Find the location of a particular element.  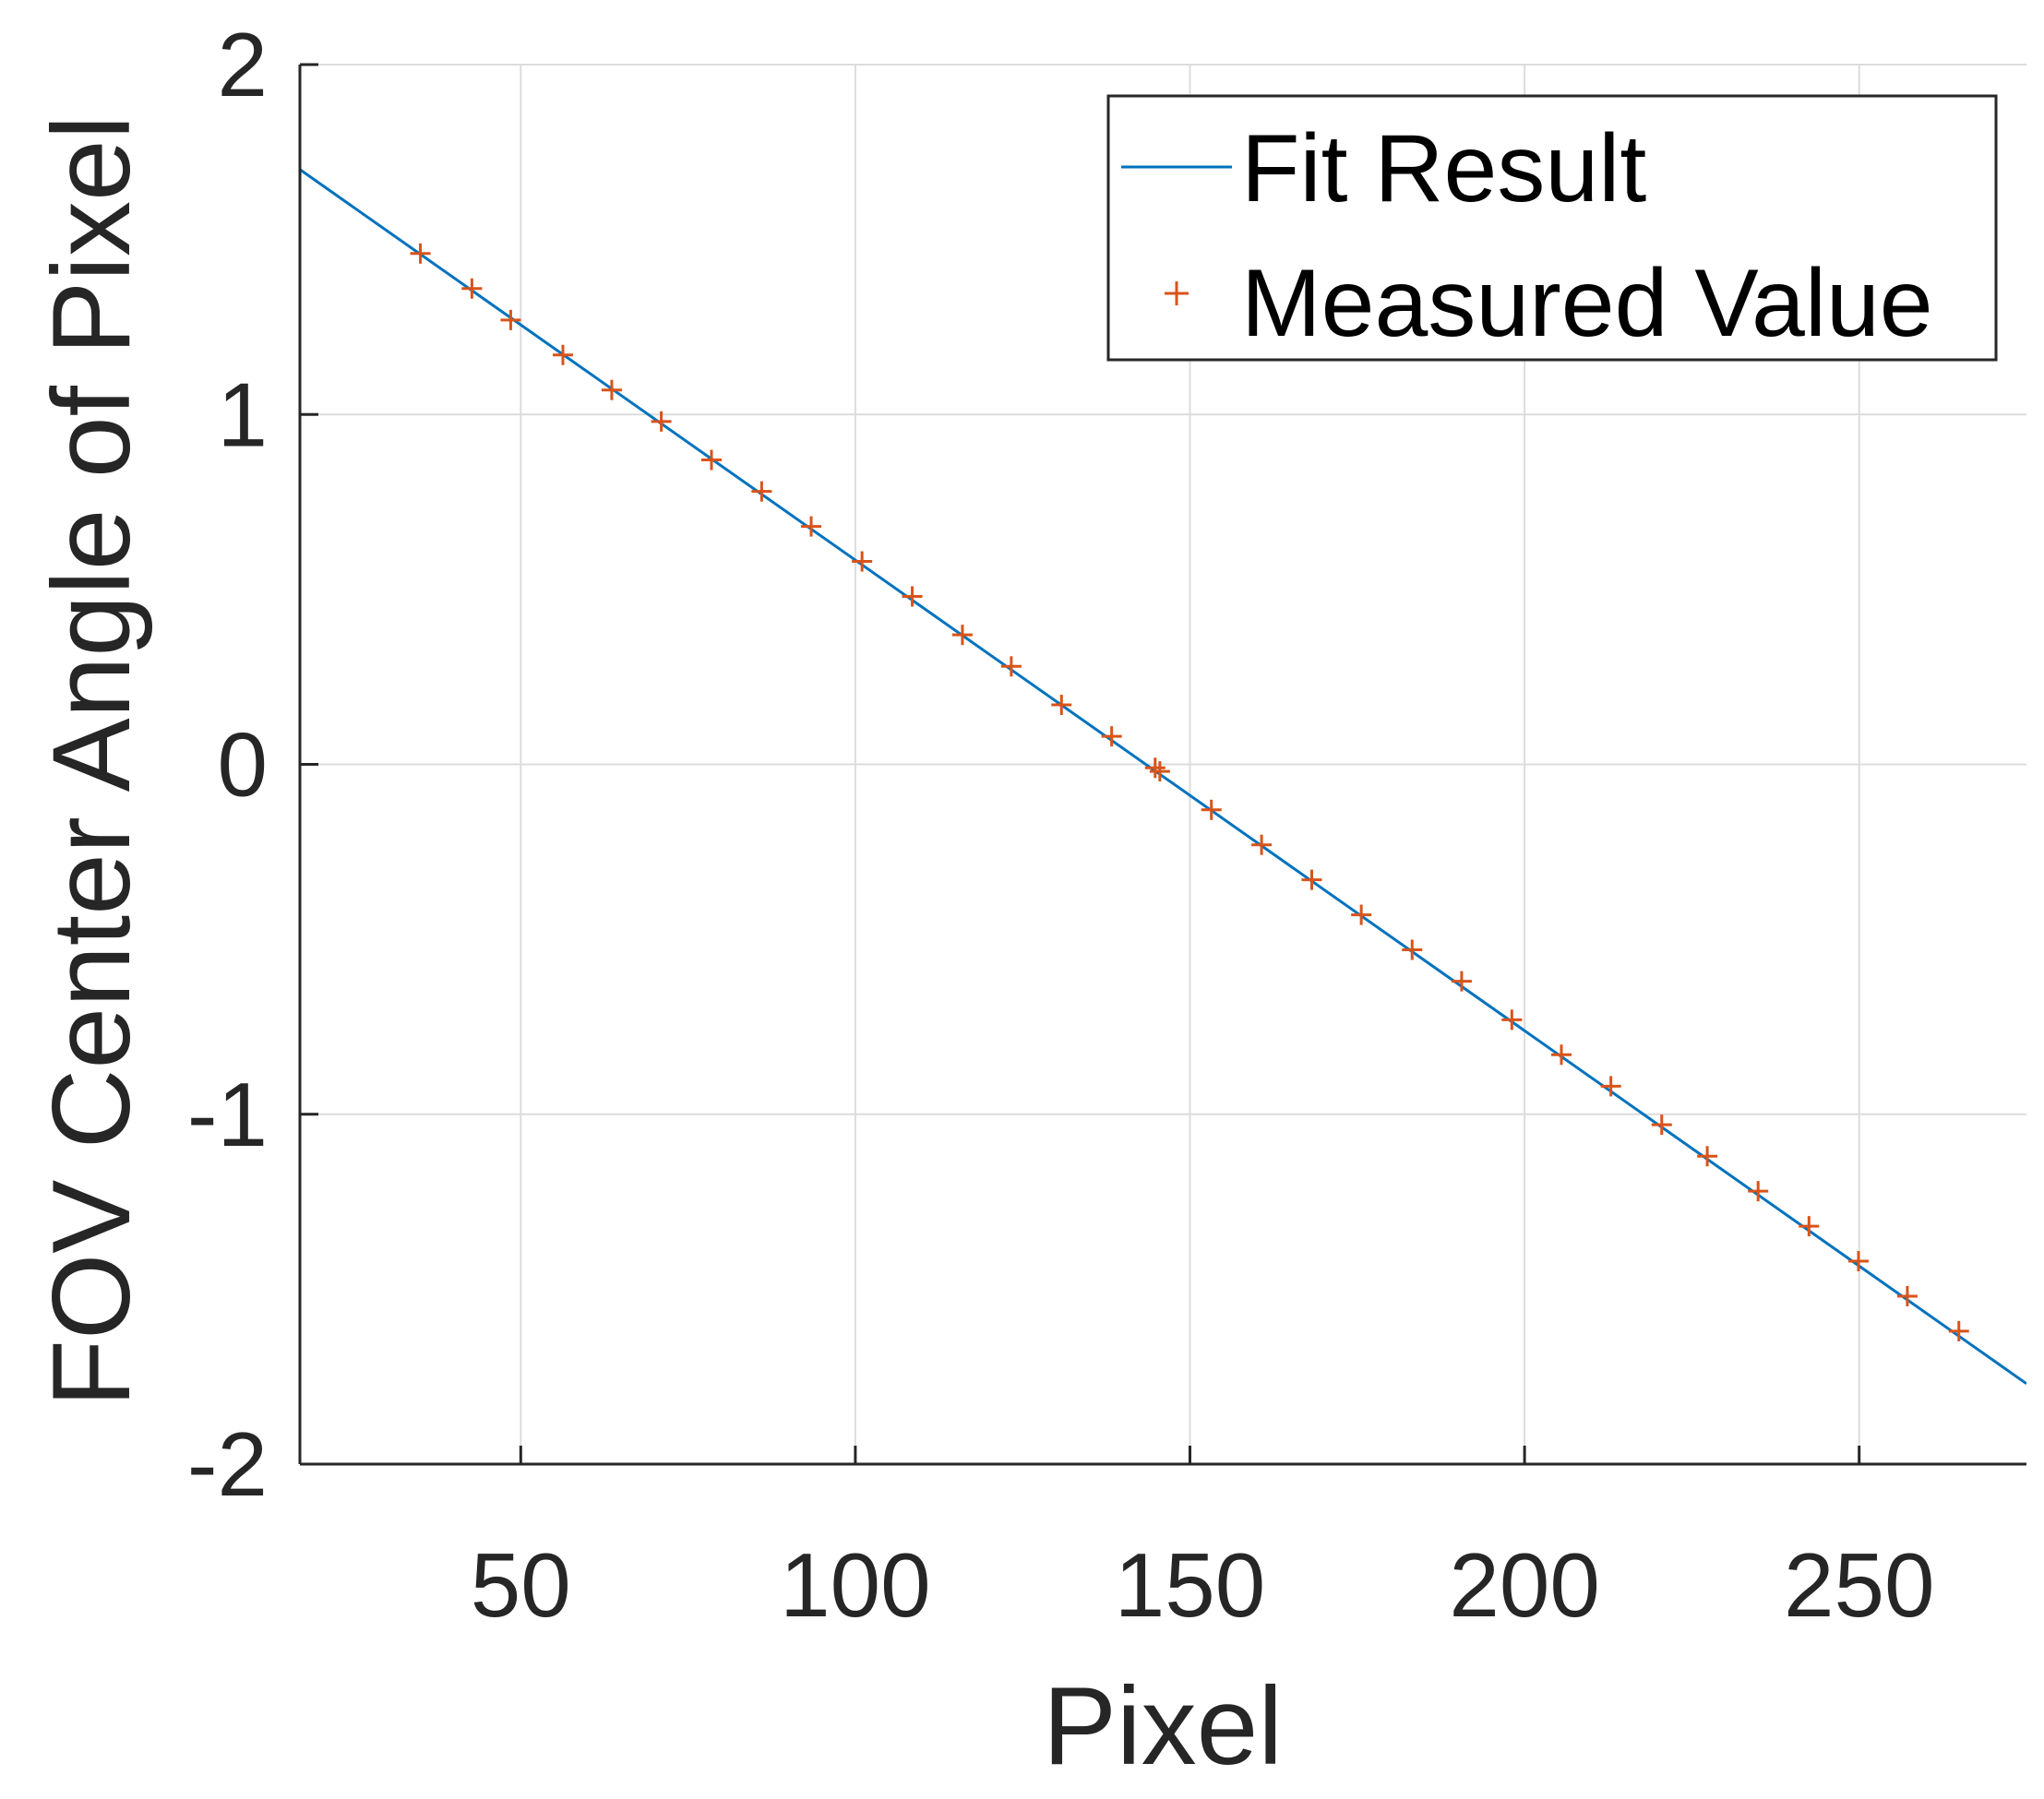

legend: Fit Result Measured Value is located at coordinates (1552, 228).